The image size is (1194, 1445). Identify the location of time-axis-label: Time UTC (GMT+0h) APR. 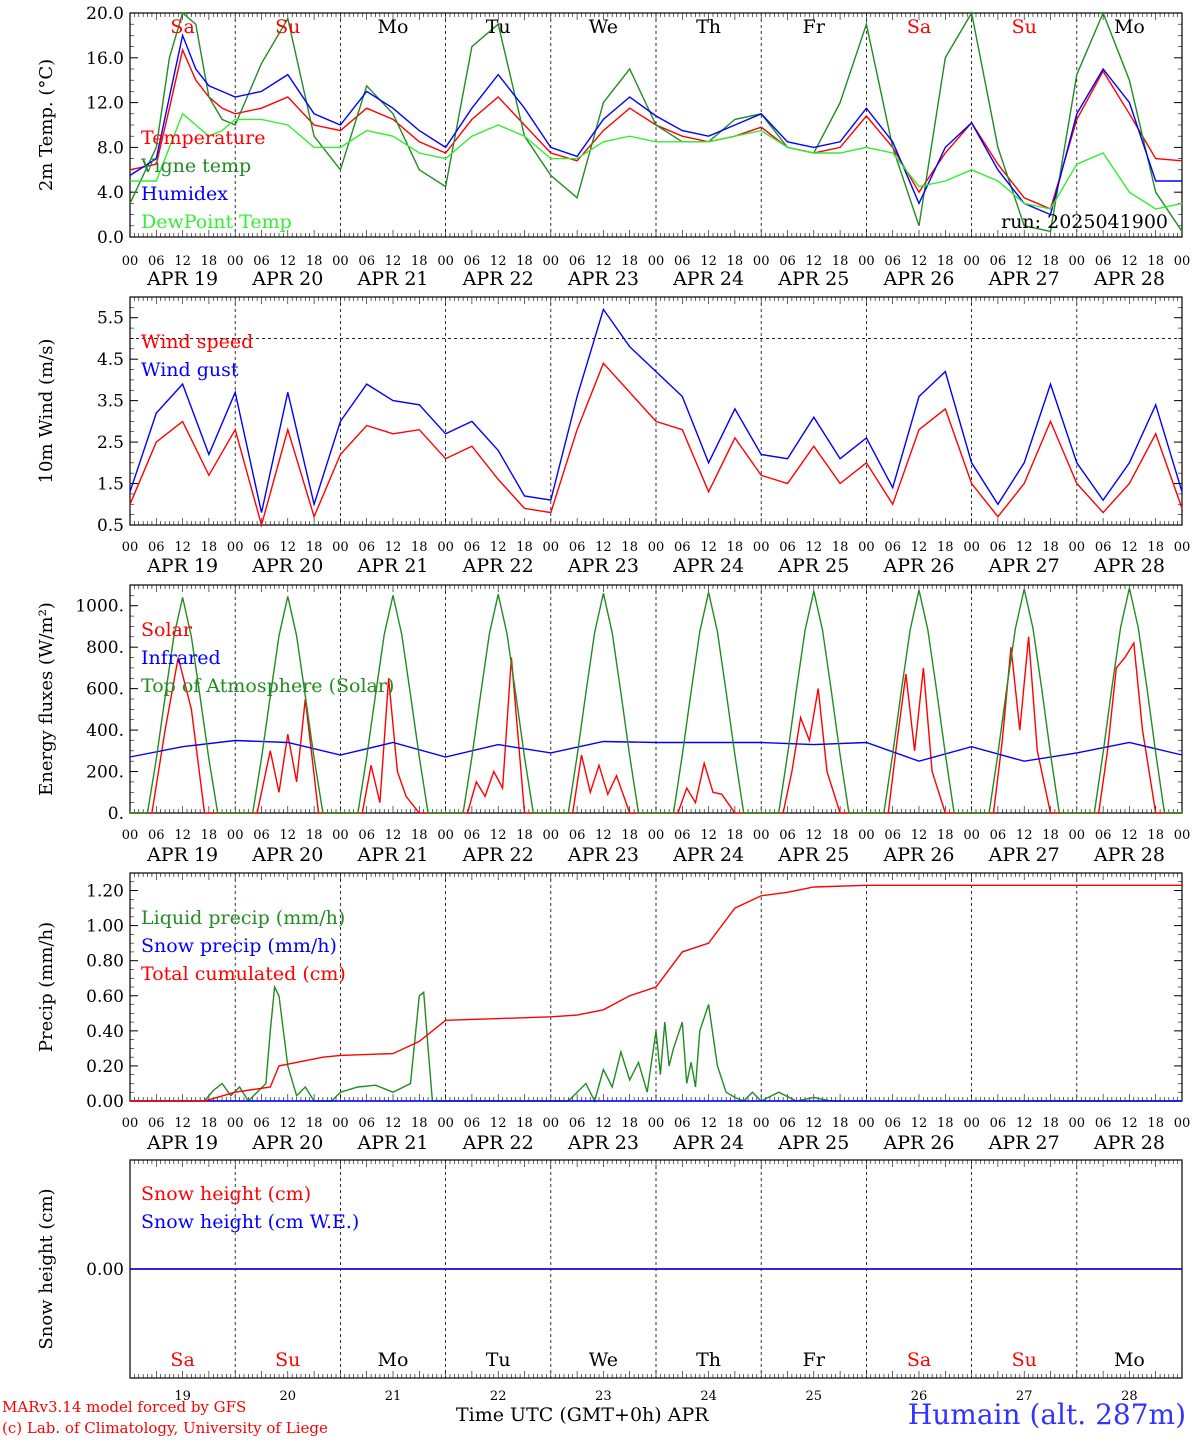
(582, 1415).